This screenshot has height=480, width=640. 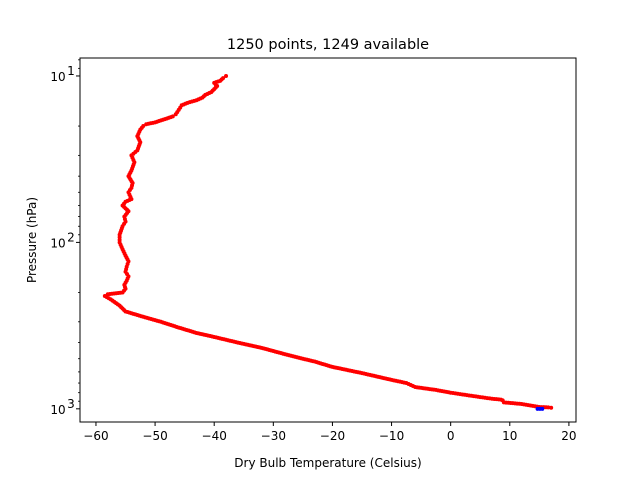 I want to click on x-axis-ticks: −60 −50 −40 −30 −20 −10 0 10 20, so click(x=330, y=432).